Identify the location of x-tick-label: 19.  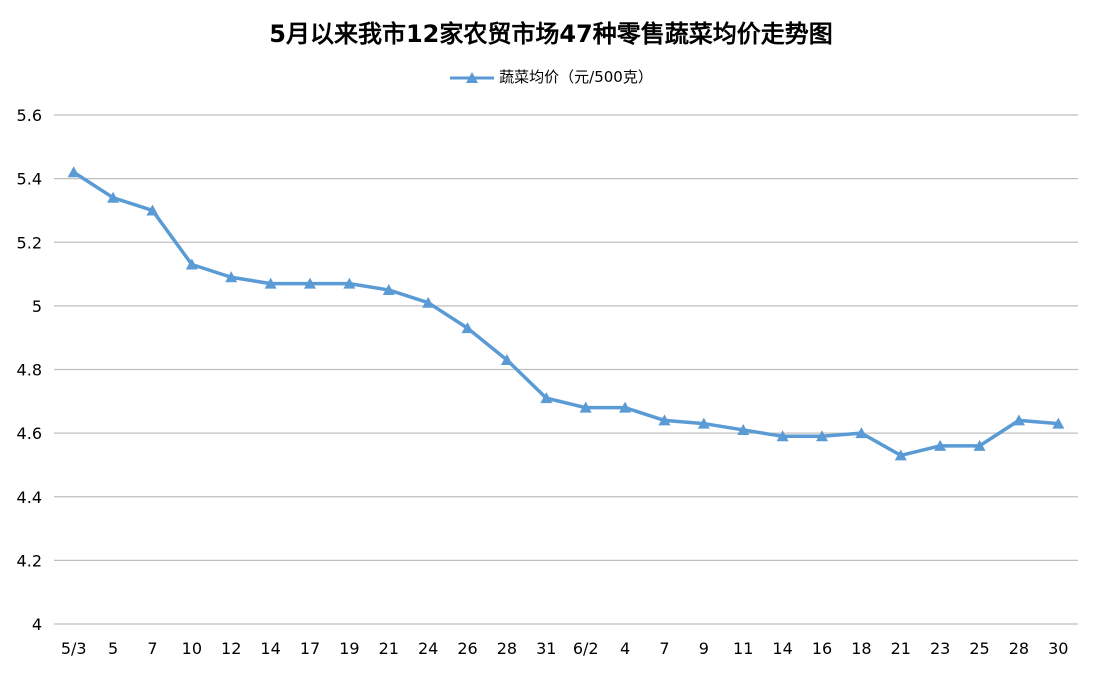
(349, 648).